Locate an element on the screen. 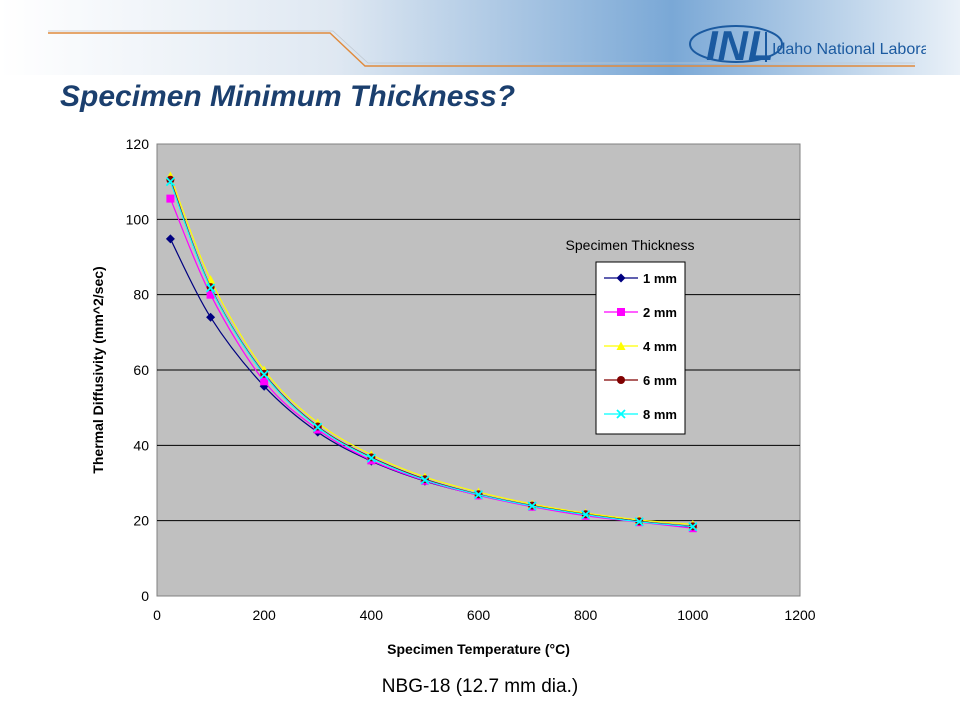 The width and height of the screenshot is (960, 720). legend-box is located at coordinates (640, 348).